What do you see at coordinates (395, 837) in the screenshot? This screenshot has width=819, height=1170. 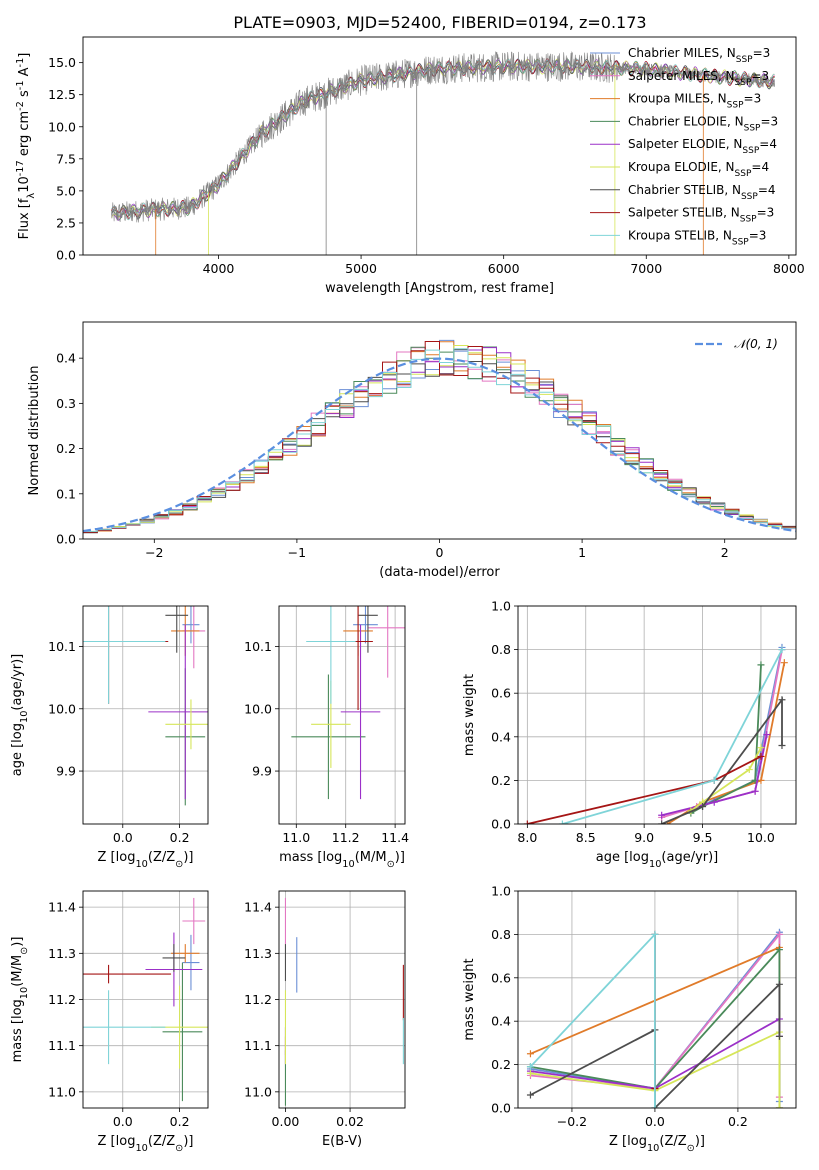 I see `x-tick-label: 11.4` at bounding box center [395, 837].